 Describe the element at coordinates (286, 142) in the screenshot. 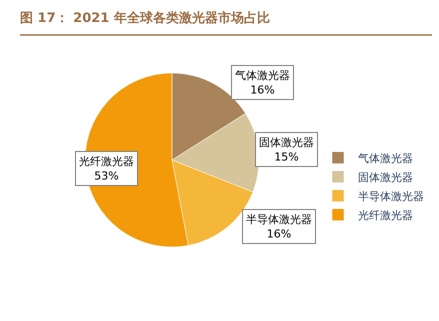

I see `slice-label: 固体激光器` at that location.